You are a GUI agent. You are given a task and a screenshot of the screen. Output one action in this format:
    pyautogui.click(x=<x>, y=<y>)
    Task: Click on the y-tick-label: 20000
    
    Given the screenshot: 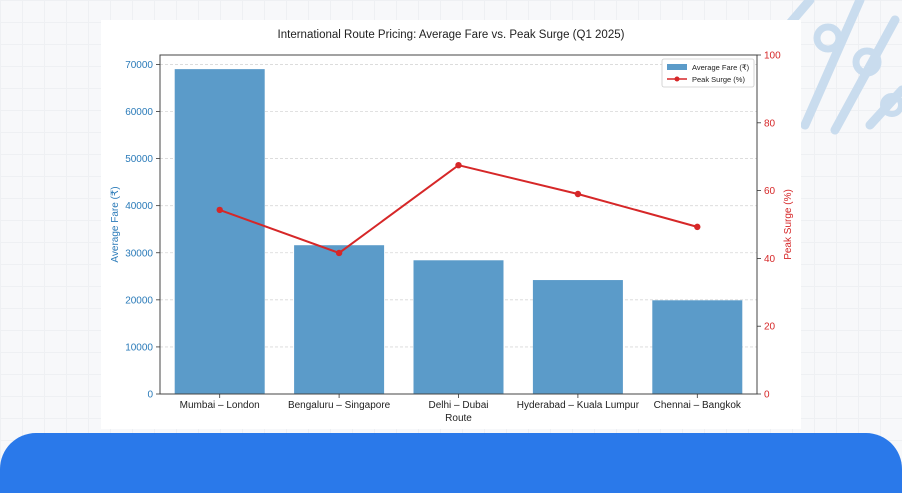 What is the action you would take?
    pyautogui.click(x=139, y=300)
    